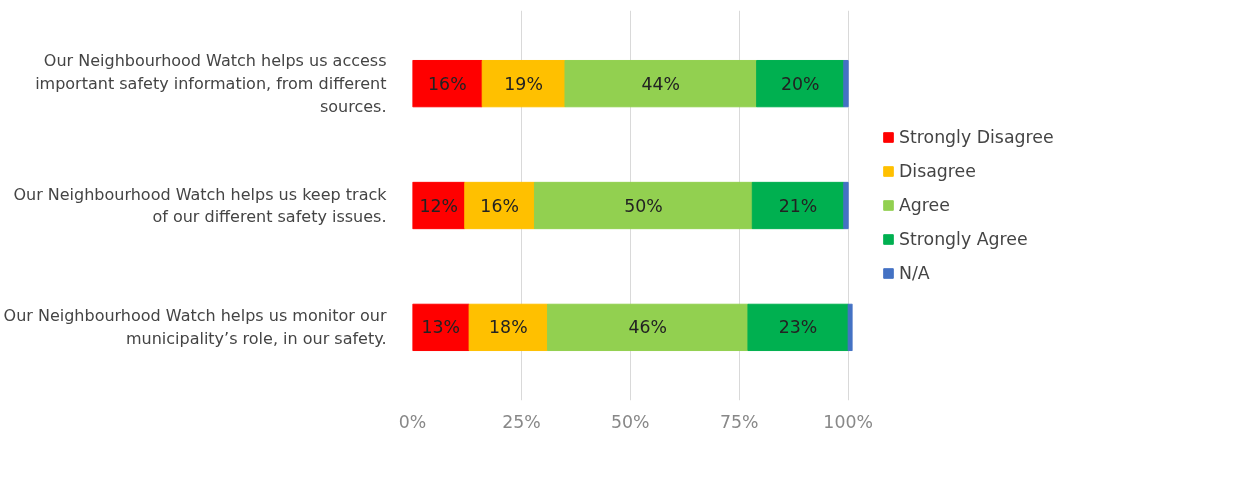 The width and height of the screenshot is (1246, 487). Describe the element at coordinates (438, 205) in the screenshot. I see `data-label: 12%` at that location.